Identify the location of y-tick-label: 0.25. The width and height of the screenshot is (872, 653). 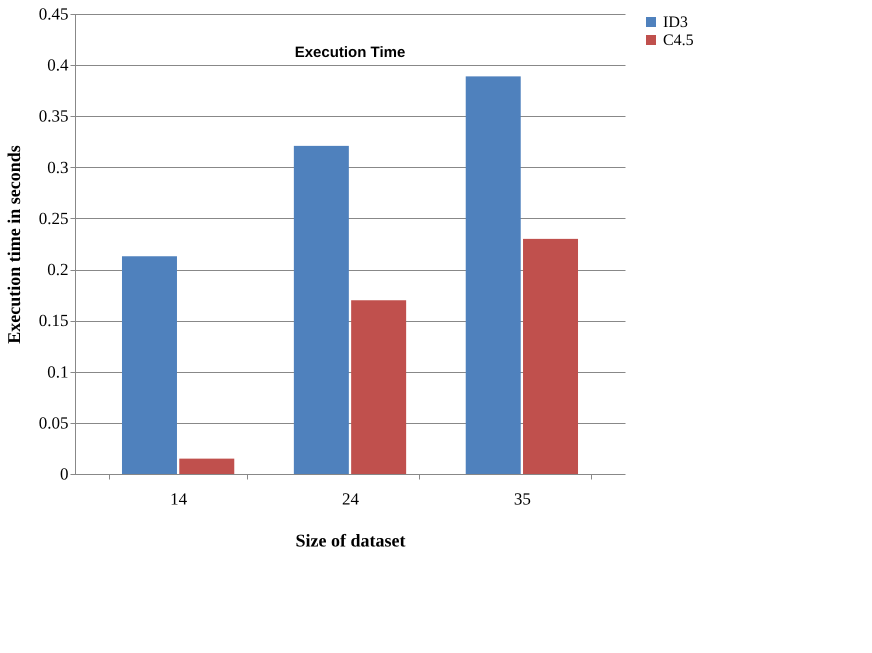
(53, 218).